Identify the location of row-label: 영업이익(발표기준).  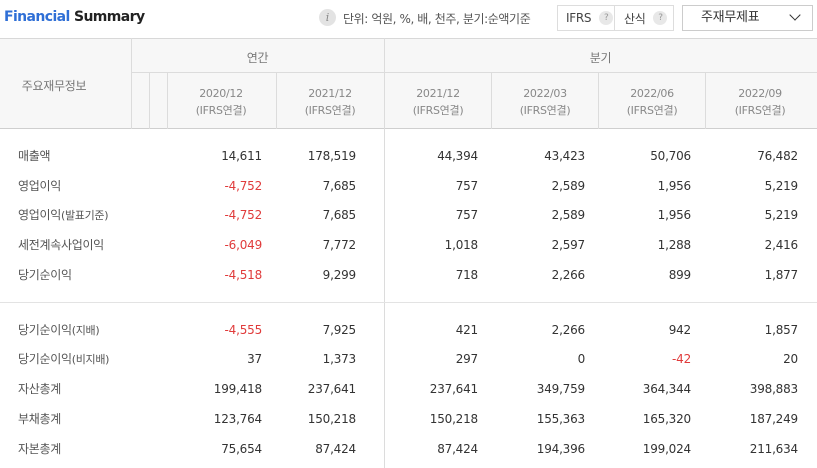
(63, 215).